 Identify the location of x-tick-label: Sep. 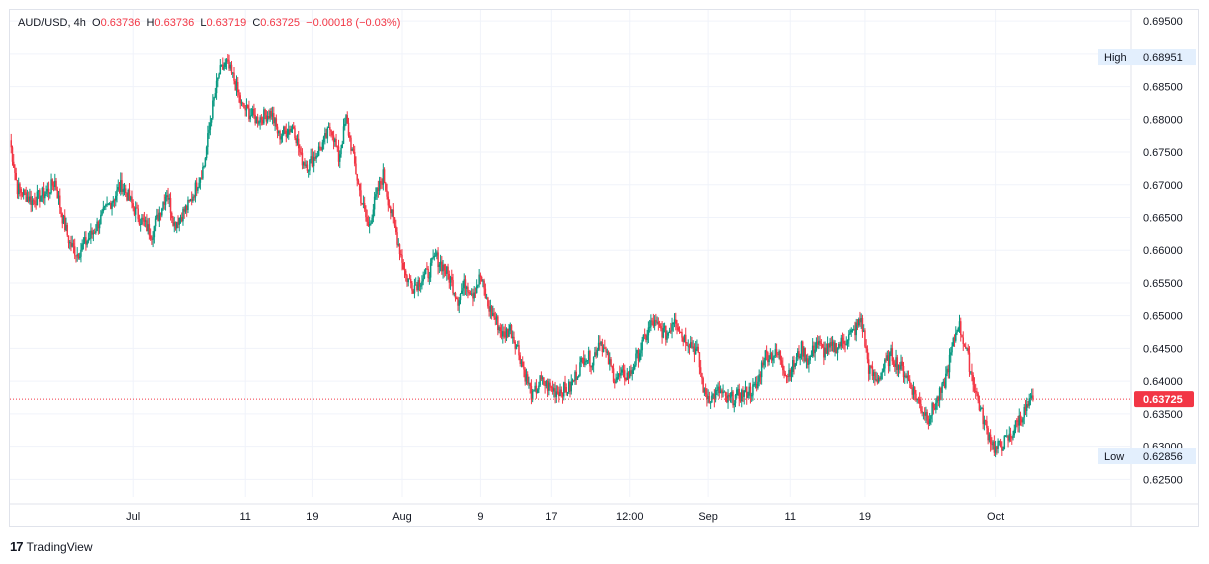
(708, 517).